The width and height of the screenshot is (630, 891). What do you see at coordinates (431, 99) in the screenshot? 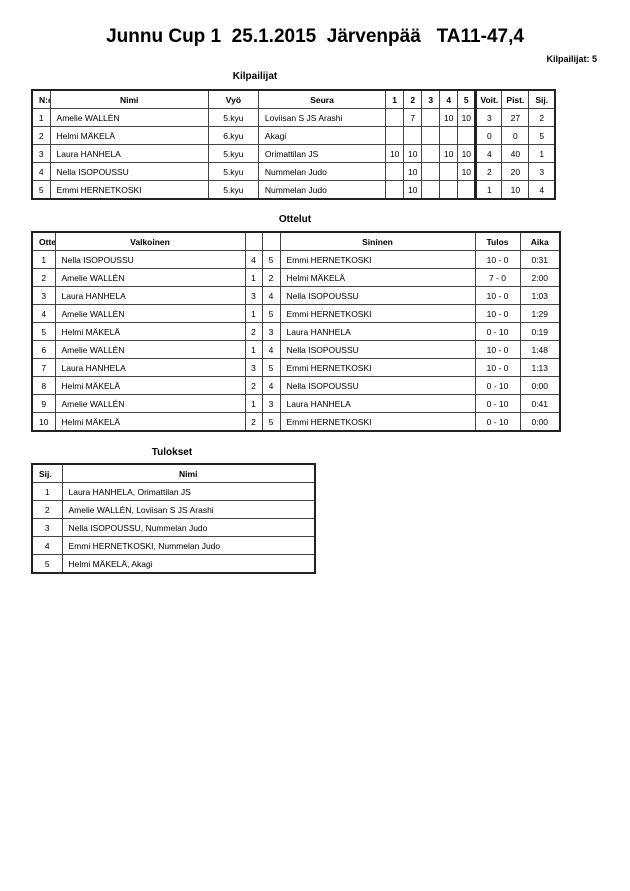
I see `column-header: 3` at bounding box center [431, 99].